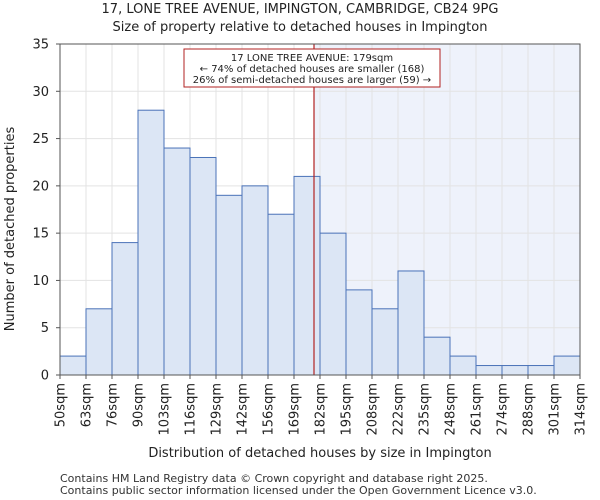 This screenshot has height=500, width=600. What do you see at coordinates (40, 234) in the screenshot?
I see `y-tick-label: 15` at bounding box center [40, 234].